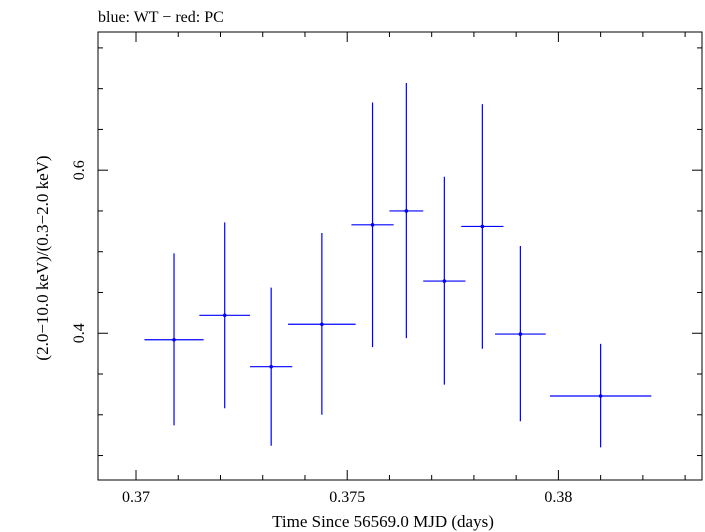  What do you see at coordinates (383, 521) in the screenshot?
I see `x-axis-label: Time Since 56569.0 MJD (days)` at bounding box center [383, 521].